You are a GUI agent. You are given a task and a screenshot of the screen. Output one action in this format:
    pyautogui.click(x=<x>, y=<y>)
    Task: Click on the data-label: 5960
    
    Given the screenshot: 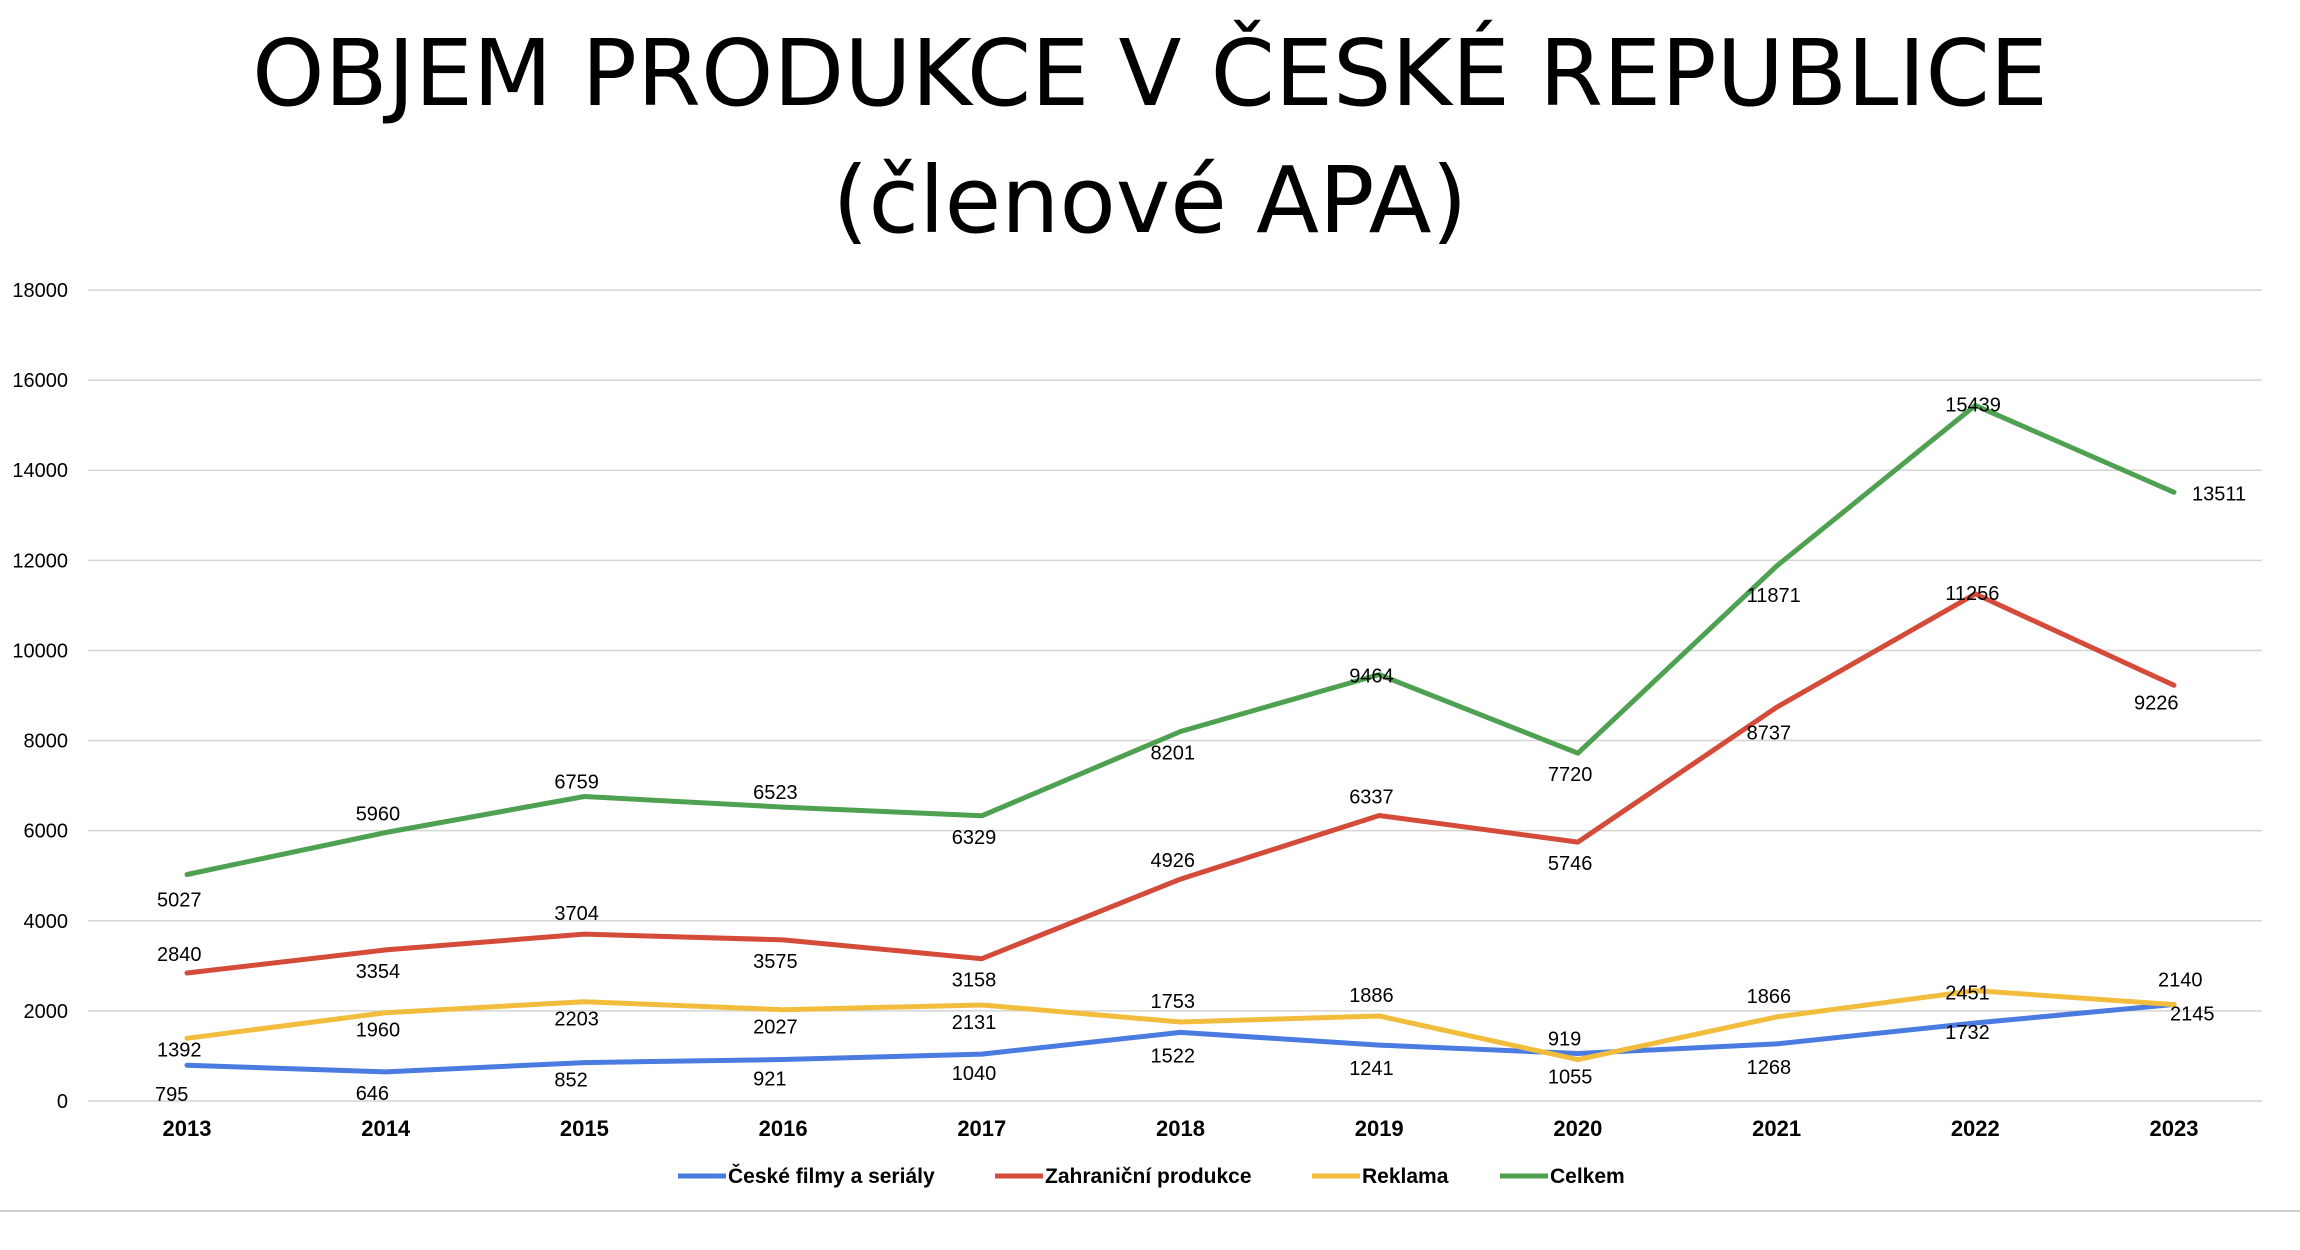 What is the action you would take?
    pyautogui.click(x=378, y=814)
    